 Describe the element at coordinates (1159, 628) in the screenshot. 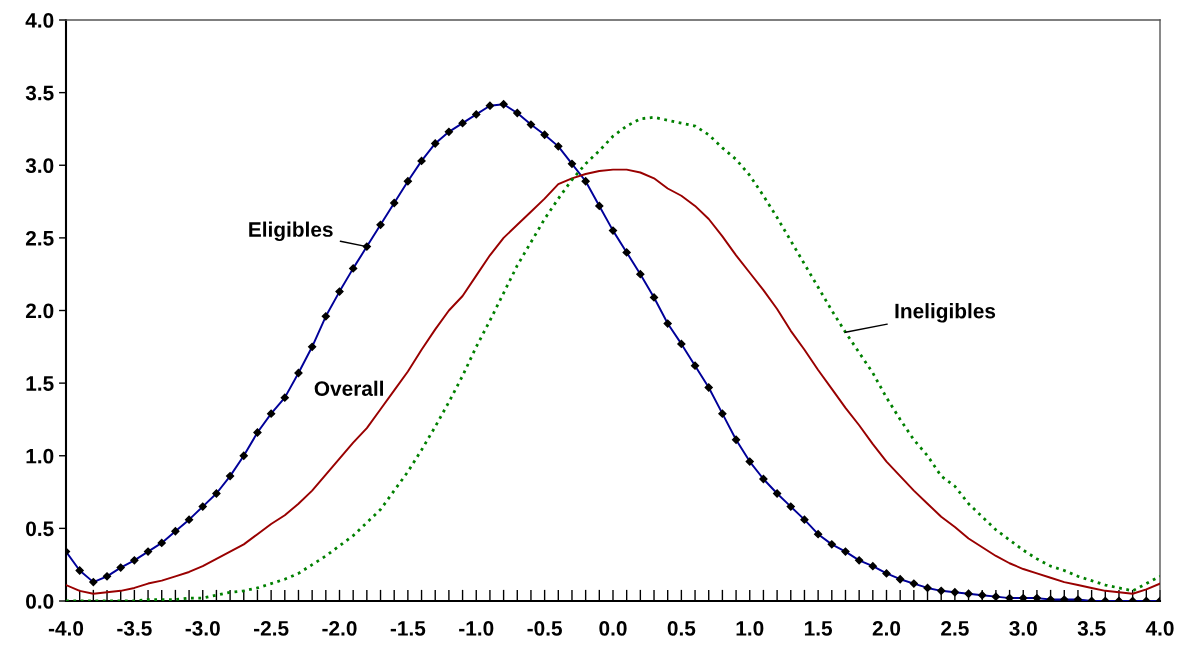

I see `x-tick-label: 4.0` at that location.